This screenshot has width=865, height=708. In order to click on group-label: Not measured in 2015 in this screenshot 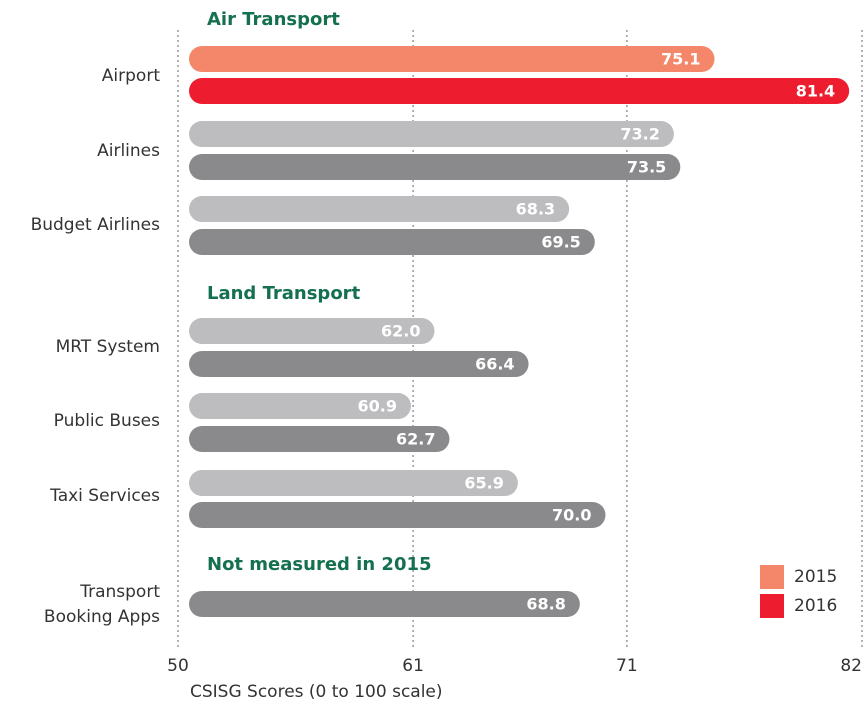, I will do `click(319, 564)`.